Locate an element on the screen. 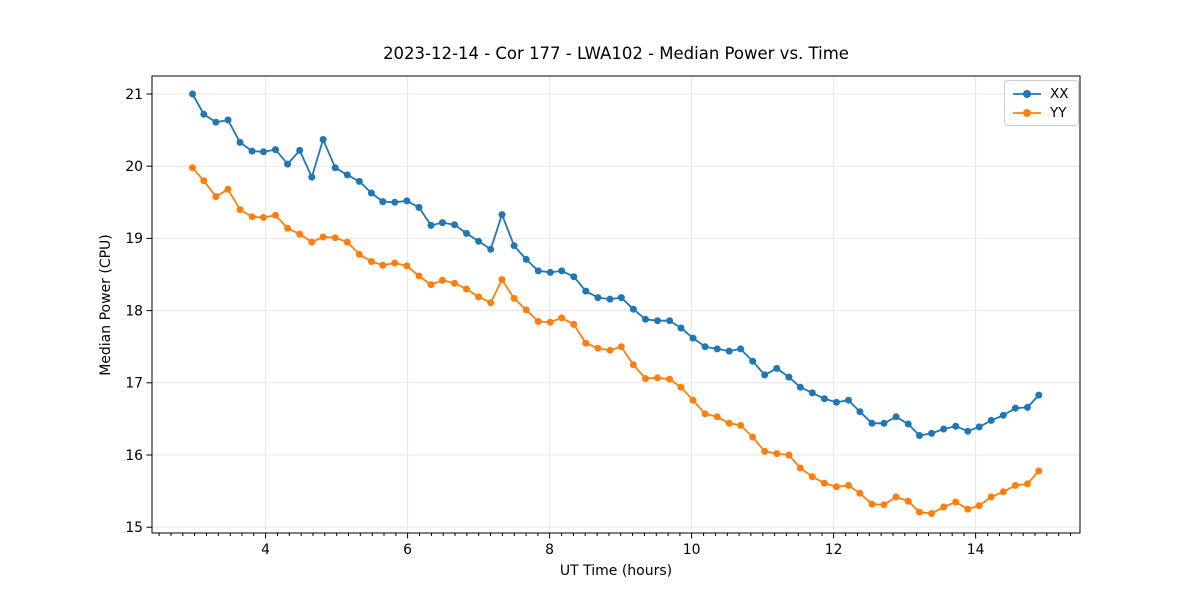  y-tick-label: 16 is located at coordinates (134, 456).